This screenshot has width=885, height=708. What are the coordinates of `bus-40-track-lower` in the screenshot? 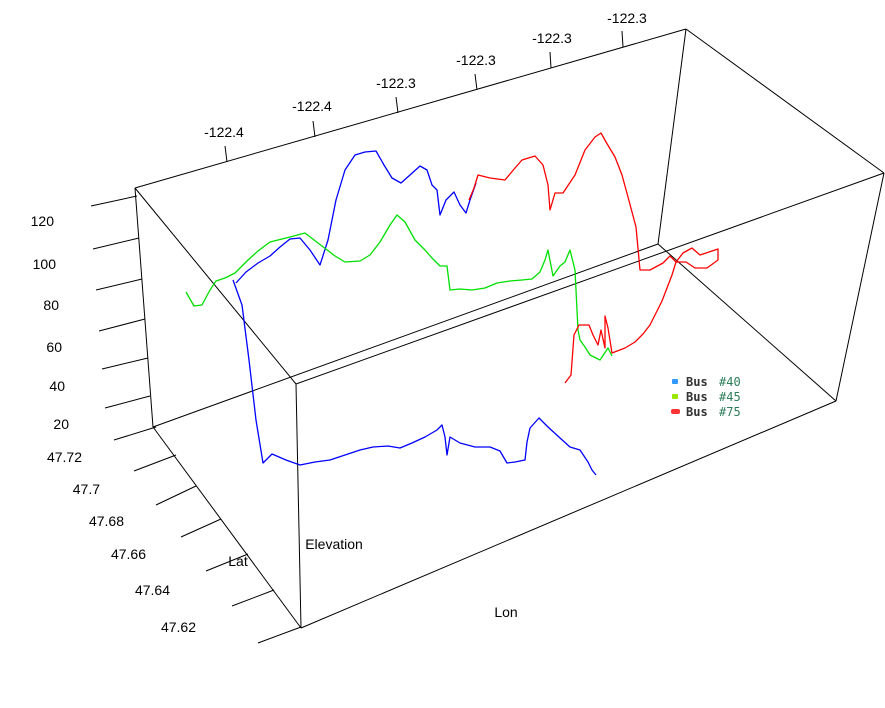 It's located at (414, 377).